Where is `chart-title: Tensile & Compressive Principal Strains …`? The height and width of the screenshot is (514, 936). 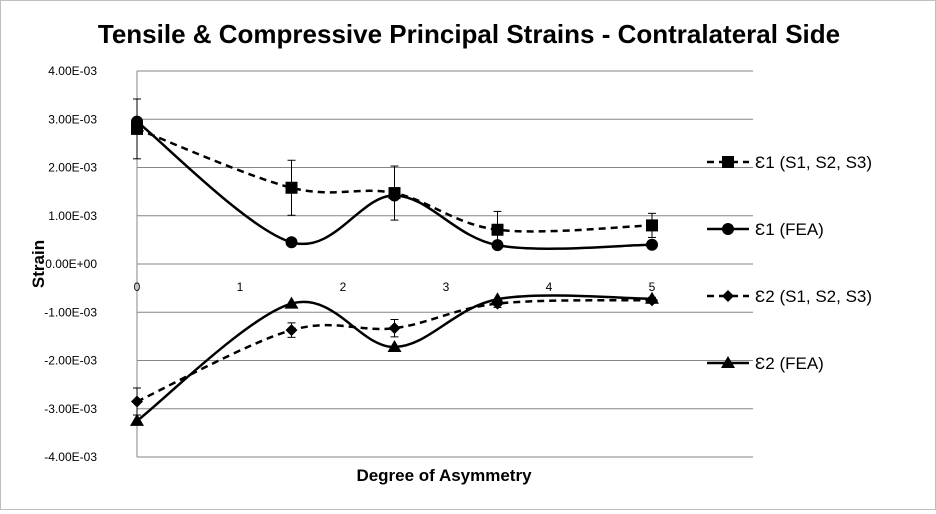
chart-title: Tensile & Compressive Principal Strains … is located at coordinates (469, 34).